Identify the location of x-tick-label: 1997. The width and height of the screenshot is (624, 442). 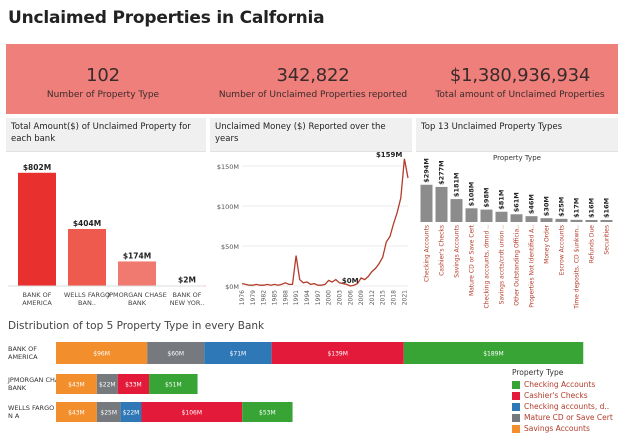
(318, 297).